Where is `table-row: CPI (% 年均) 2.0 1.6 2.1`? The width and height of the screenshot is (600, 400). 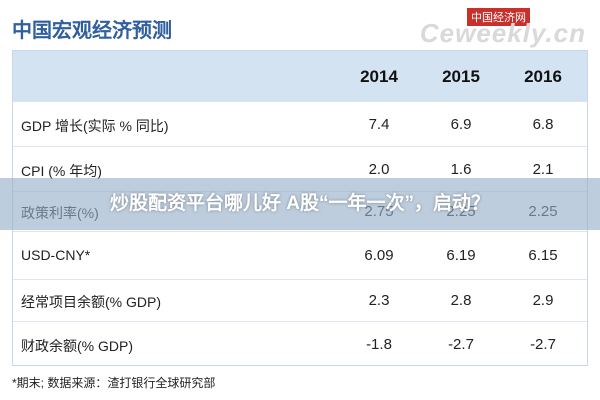 table-row: CPI (% 年均) 2.0 1.6 2.1 is located at coordinates (300, 169).